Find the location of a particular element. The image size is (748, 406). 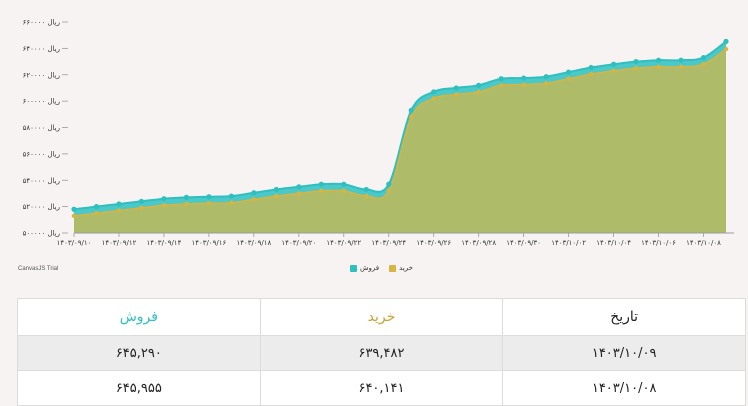

legend-swatch-buy is located at coordinates (393, 268).